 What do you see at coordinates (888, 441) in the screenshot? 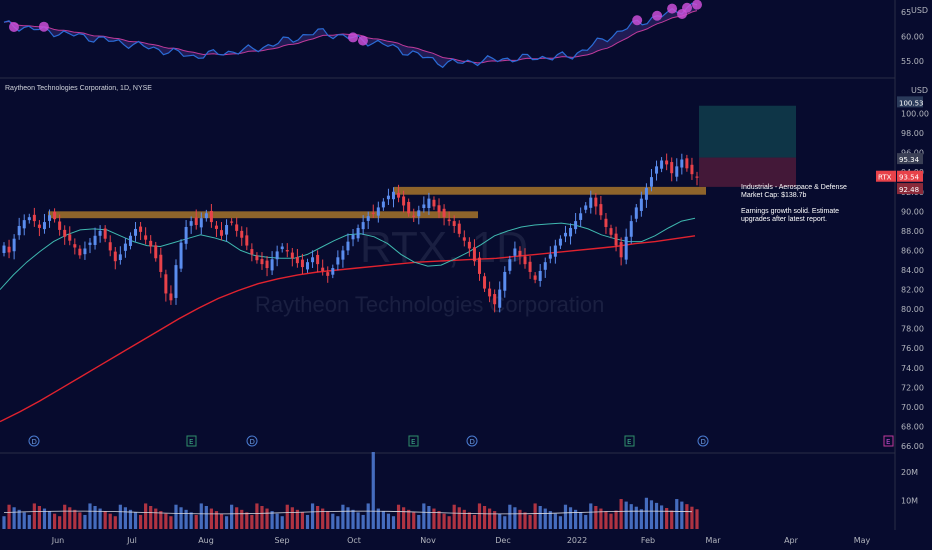
I see `earnings-marker-axis` at bounding box center [888, 441].